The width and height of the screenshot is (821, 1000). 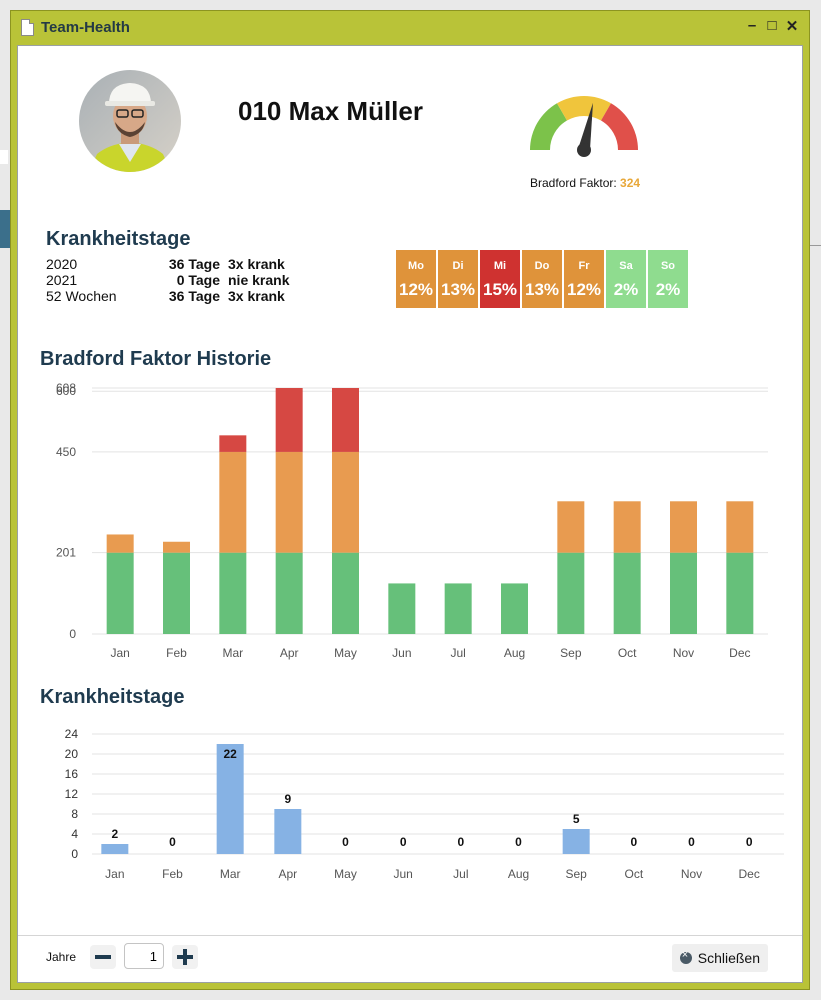 I want to click on gauge-segment-green, so click(x=548, y=126).